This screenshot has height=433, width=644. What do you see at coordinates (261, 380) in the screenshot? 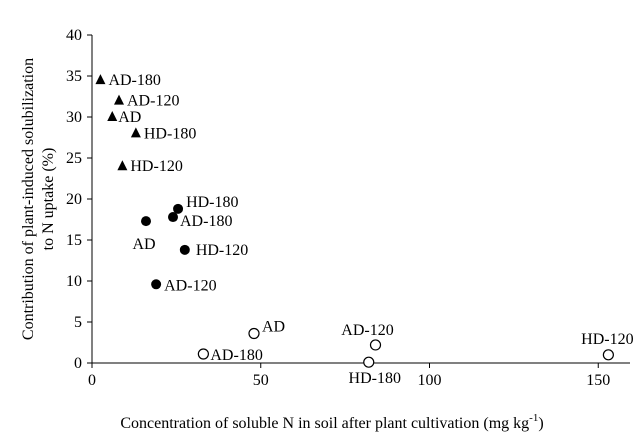
I see `x-tick-label: 50` at bounding box center [261, 380].